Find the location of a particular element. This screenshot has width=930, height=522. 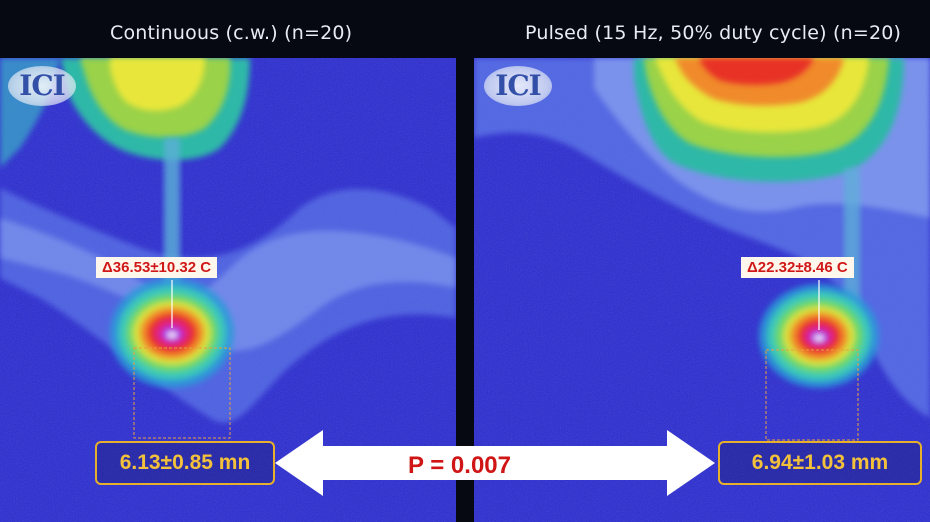

right-measurement-box: 6.94±1.03 mm is located at coordinates (820, 463).